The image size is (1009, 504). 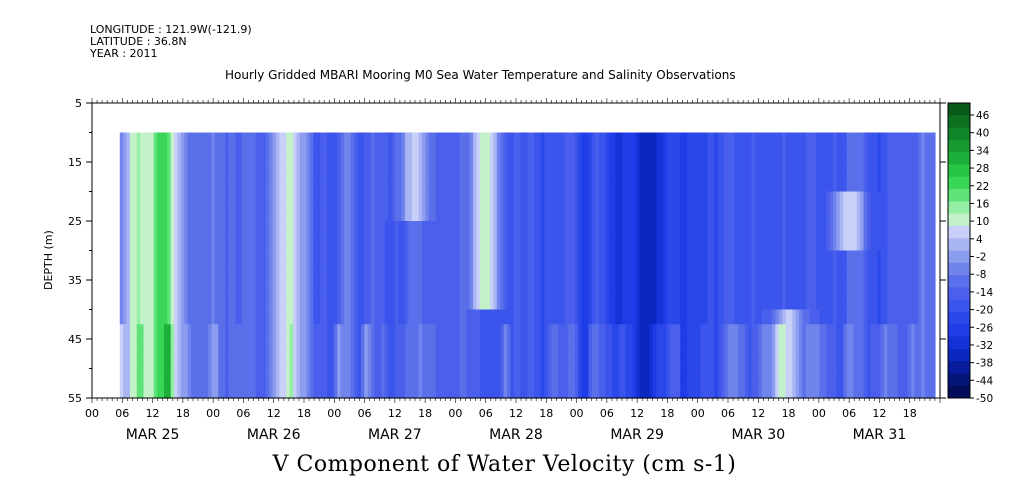 What do you see at coordinates (637, 413) in the screenshot?
I see `x-hour-label: 12` at bounding box center [637, 413].